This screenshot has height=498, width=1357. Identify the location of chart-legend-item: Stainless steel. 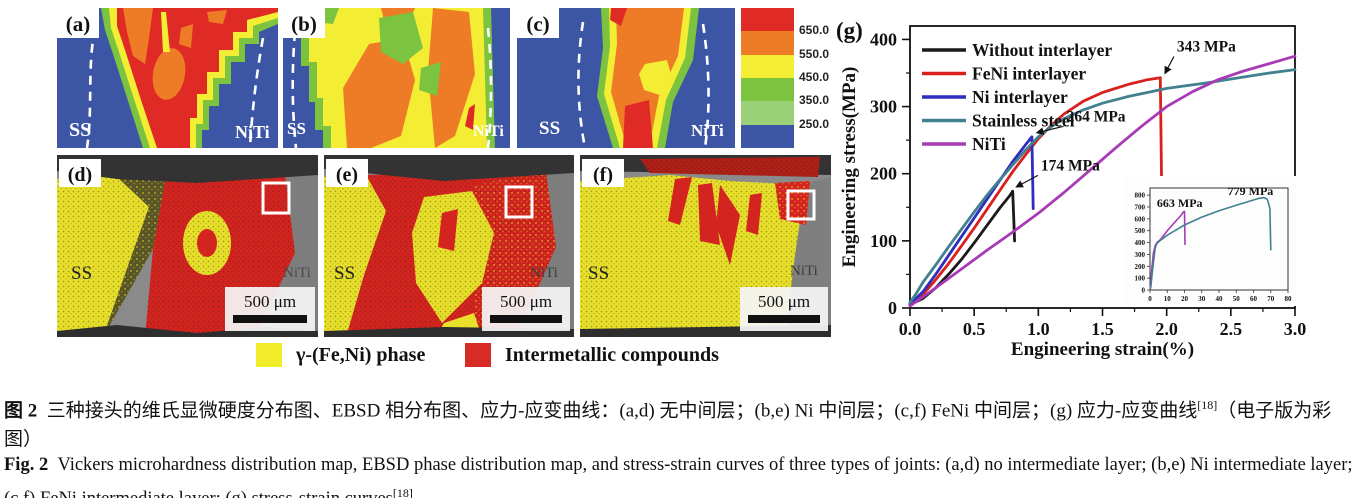
(1023, 121).